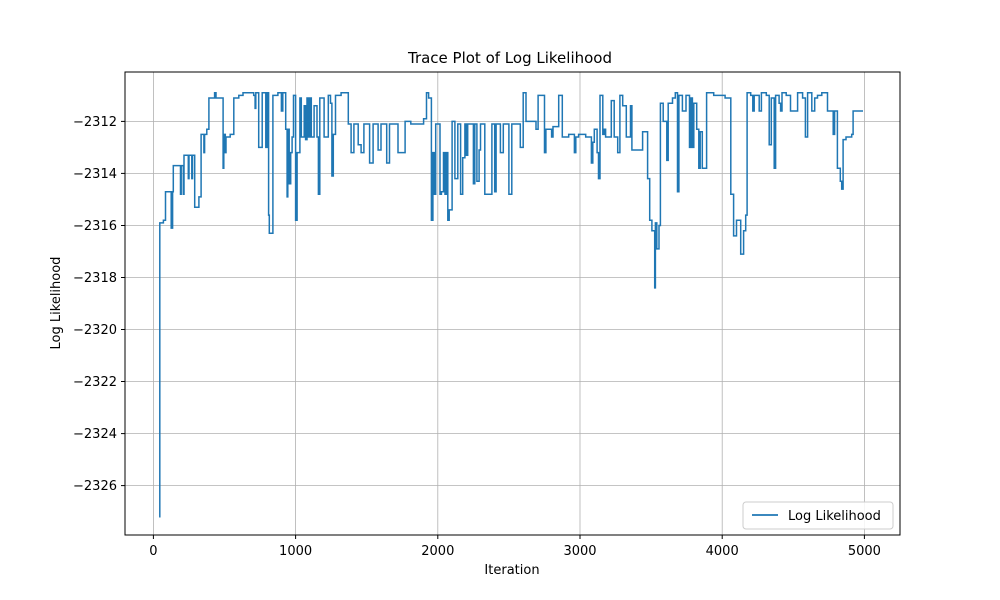 The image size is (1000, 600). I want to click on x-tick-label: 2000, so click(437, 551).